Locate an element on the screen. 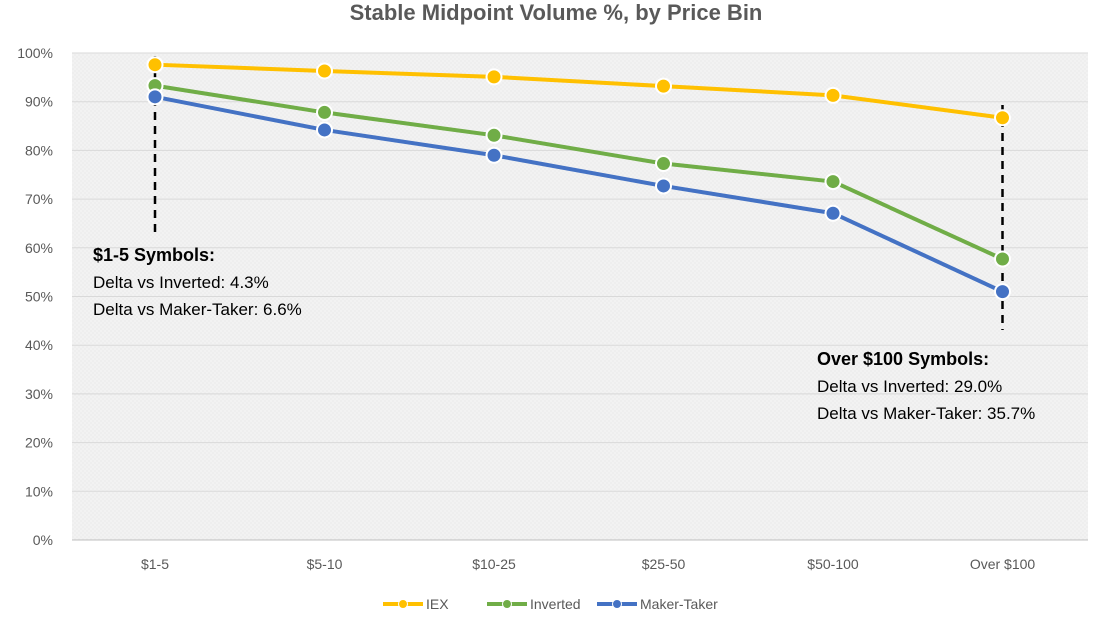 The image size is (1112, 641). y-tick-label: 10% is located at coordinates (39, 491).